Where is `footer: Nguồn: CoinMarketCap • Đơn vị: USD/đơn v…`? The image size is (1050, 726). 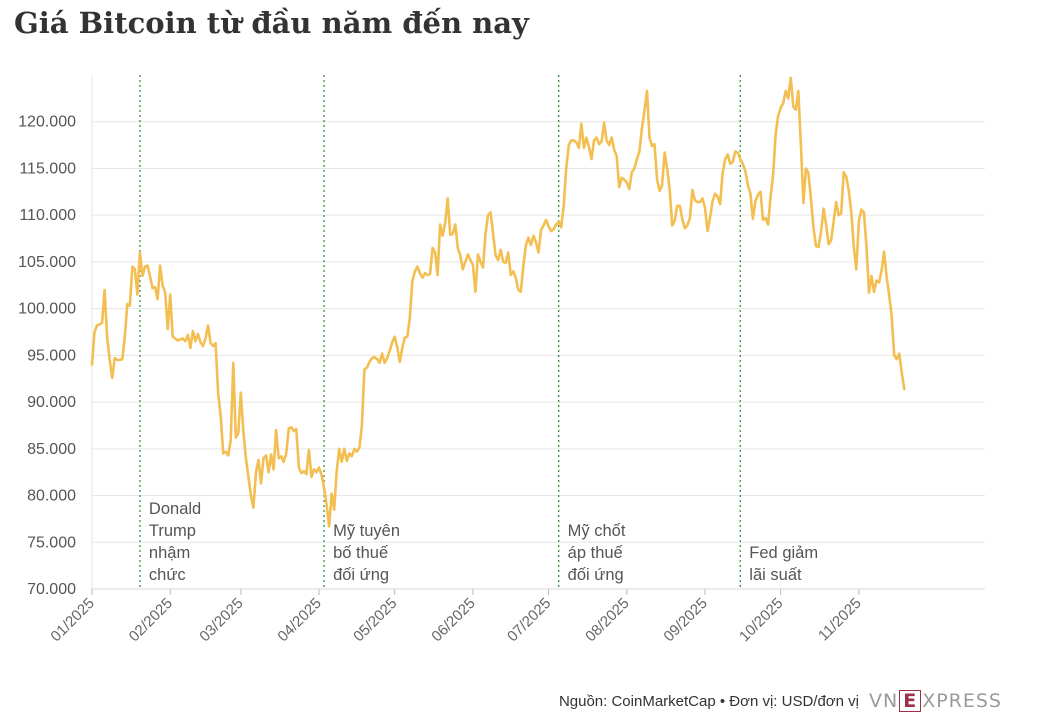 footer: Nguồn: CoinMarketCap • Đơn vị: USD/đơn v… is located at coordinates (780, 701).